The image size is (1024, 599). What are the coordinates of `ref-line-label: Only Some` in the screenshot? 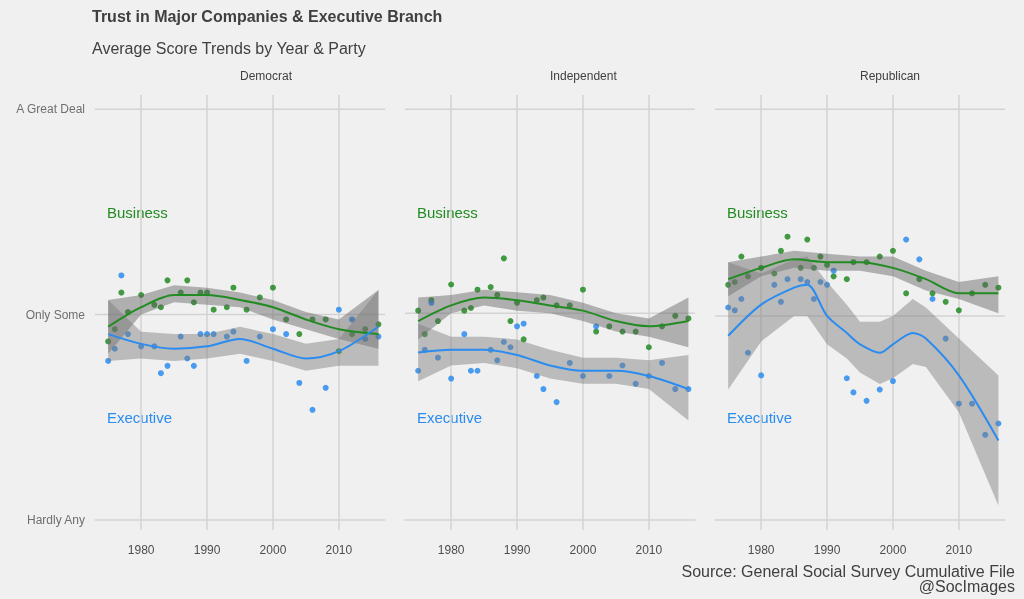 It's located at (55, 314).